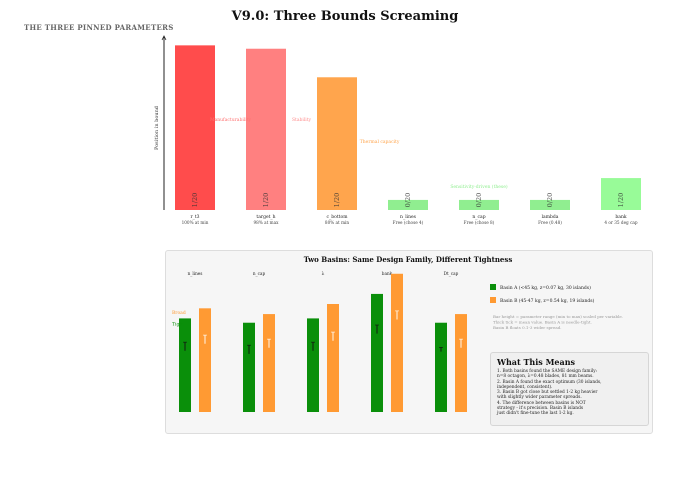 The image size is (690, 486). Describe the element at coordinates (195, 222) in the screenshot. I see `x-tick-sublabel: 100% at min` at that location.